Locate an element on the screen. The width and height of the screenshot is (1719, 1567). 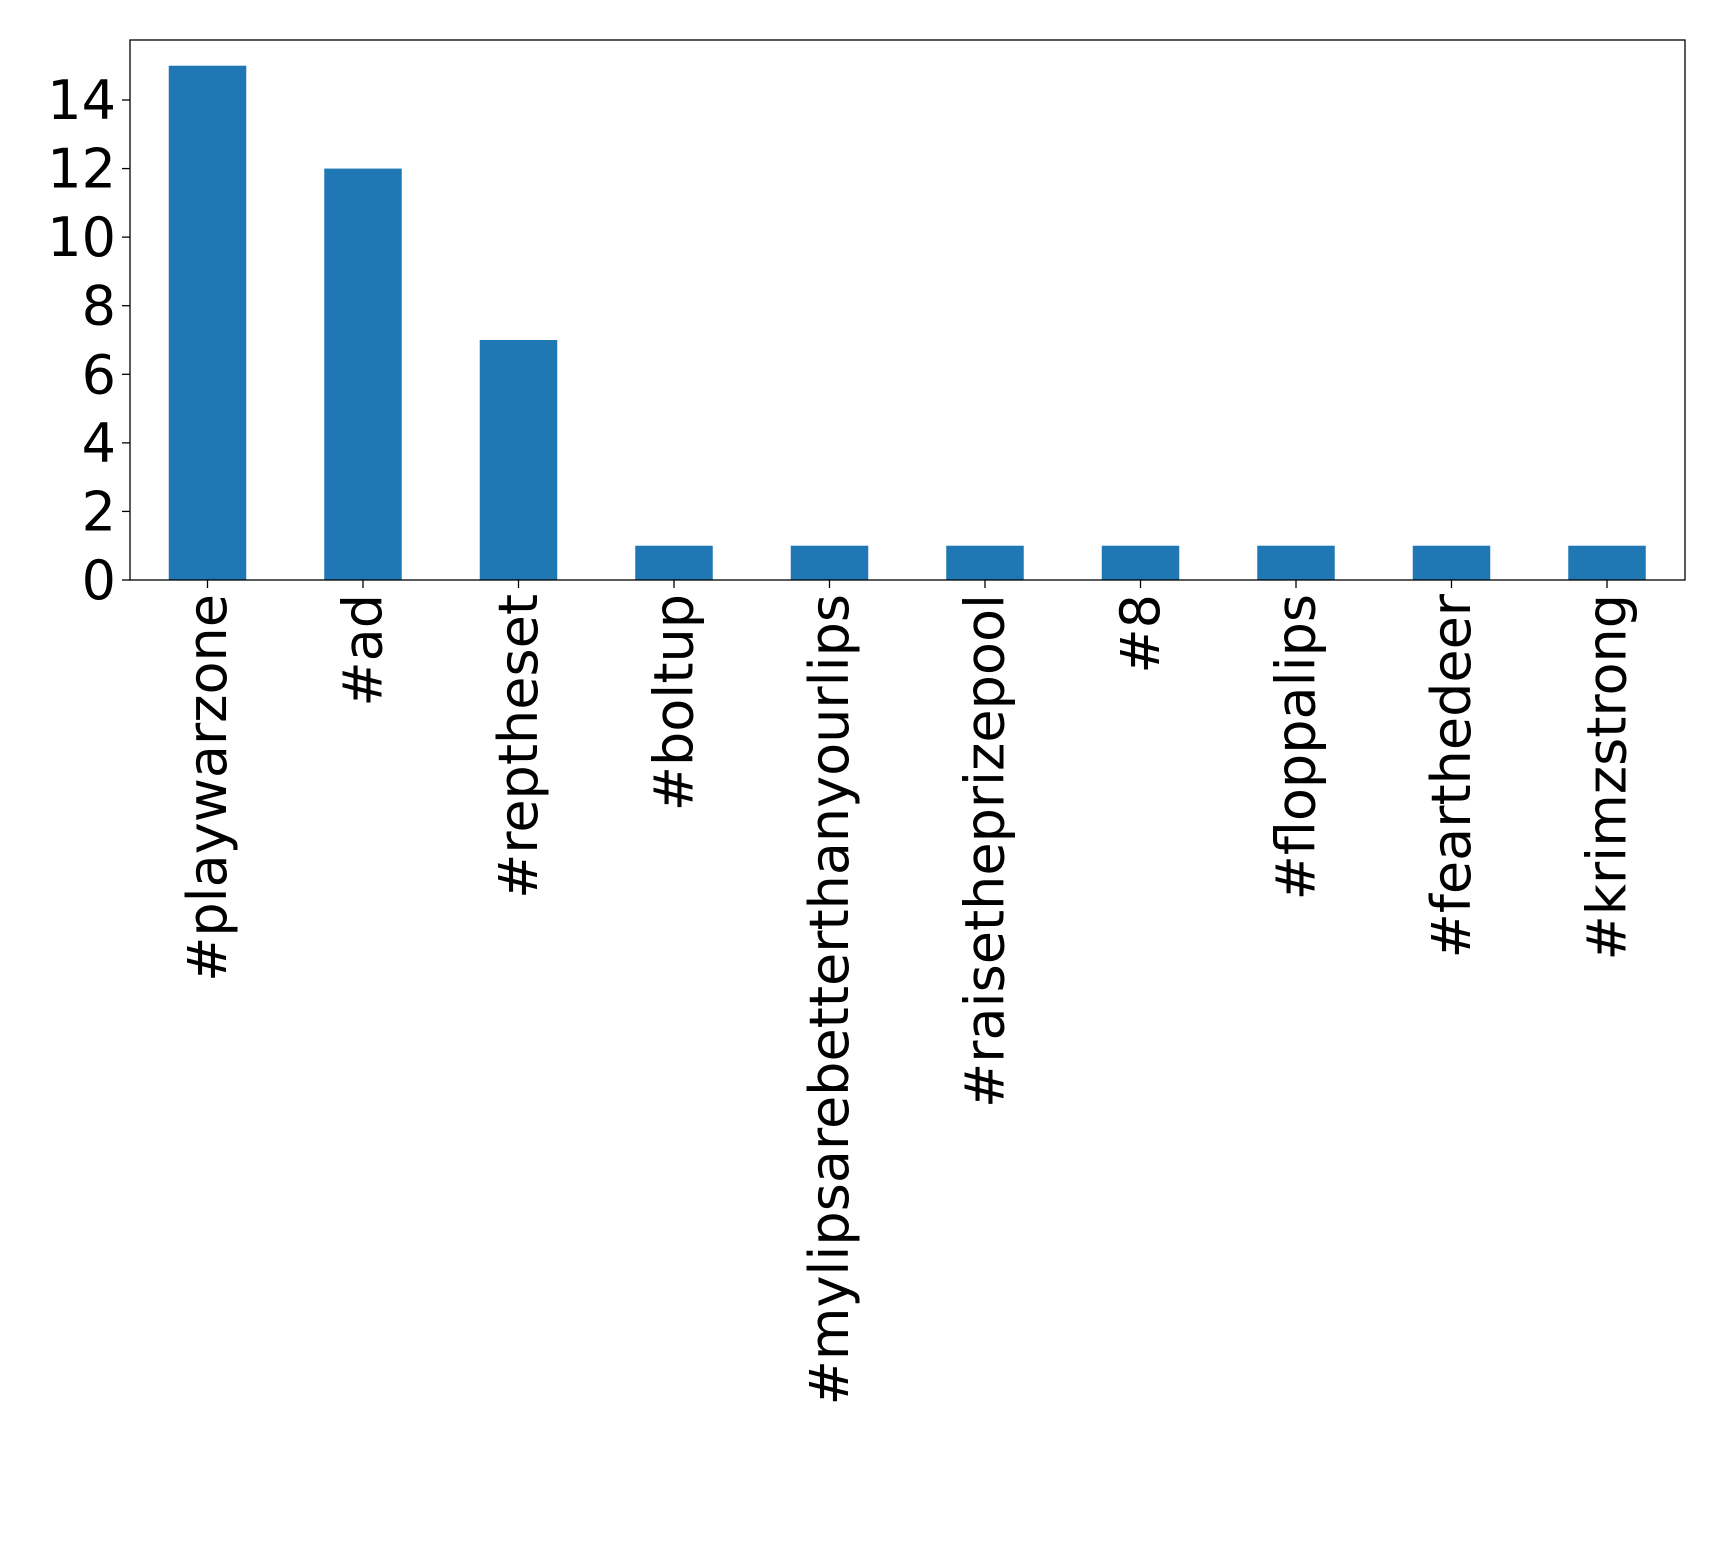
x-tick-label-7: #floppalips is located at coordinates (1296, 747).